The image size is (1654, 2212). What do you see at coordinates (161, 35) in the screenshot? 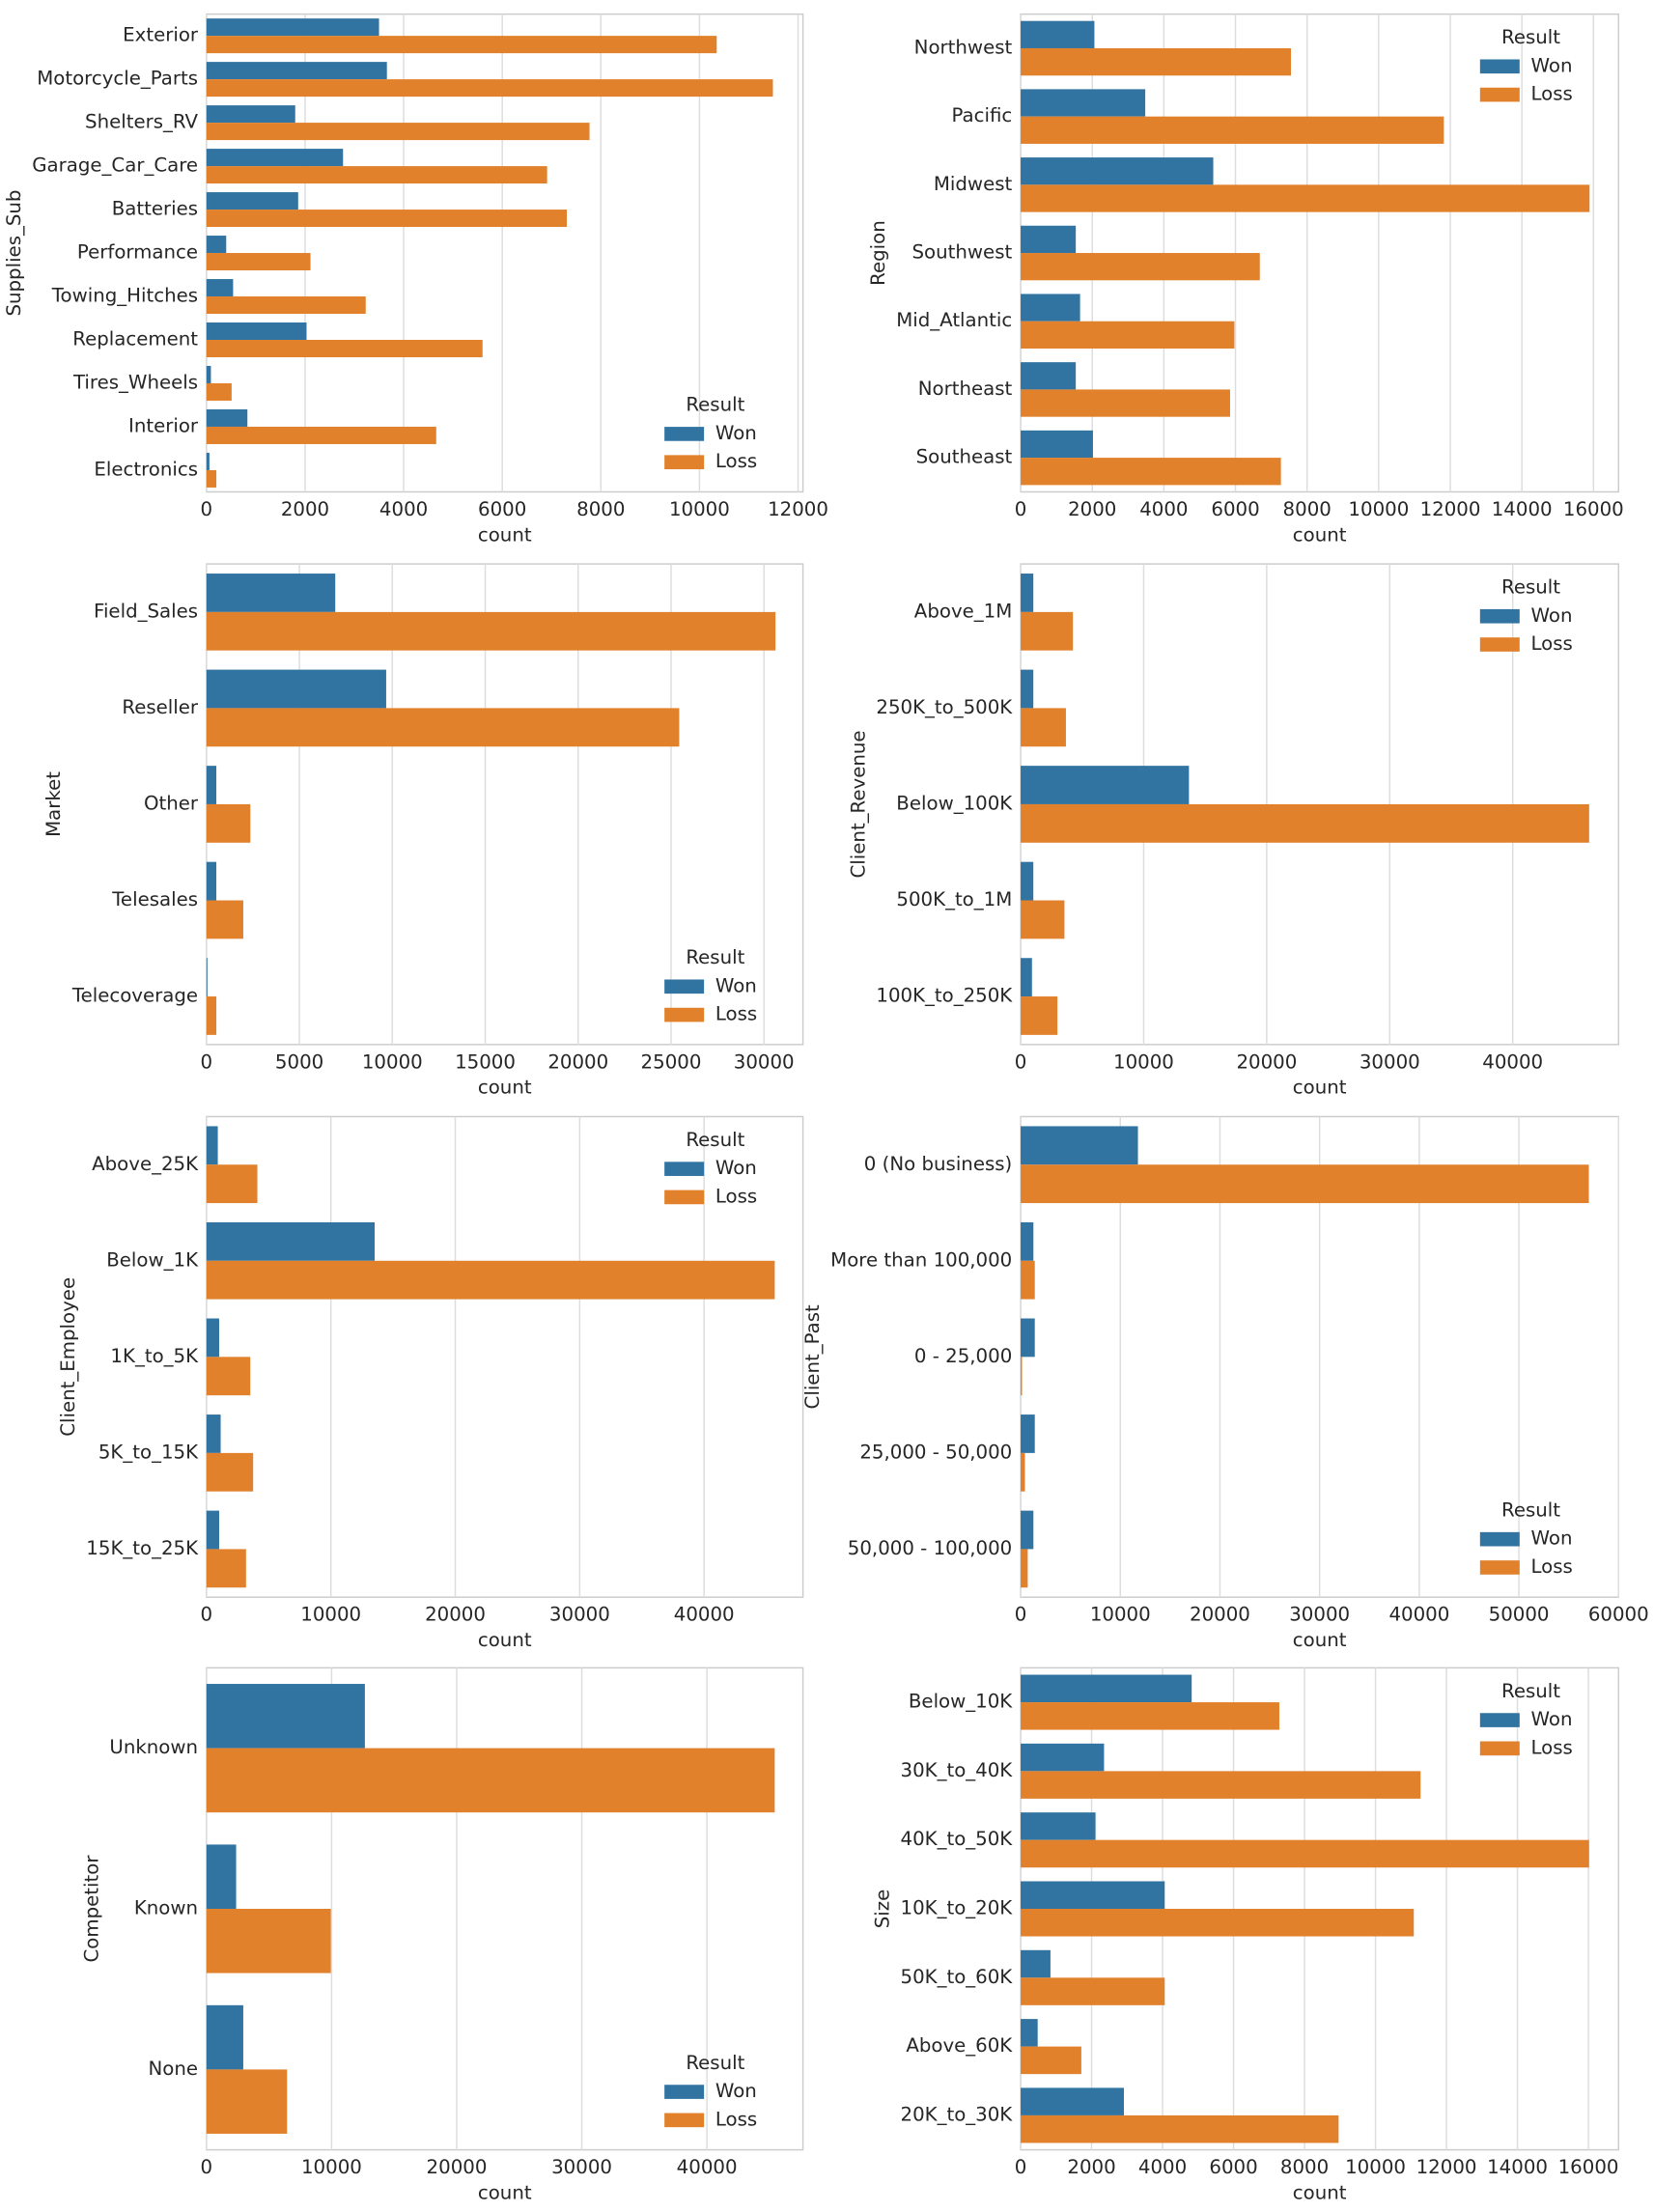
I see `y-tick-label: Exterior` at bounding box center [161, 35].